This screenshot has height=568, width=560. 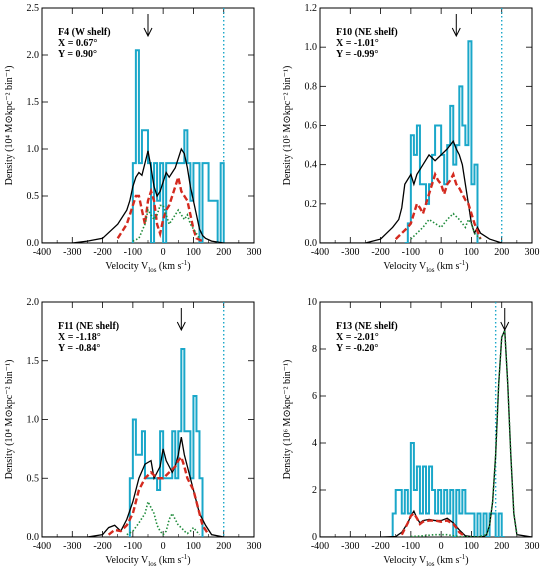 What do you see at coordinates (77, 43) in the screenshot?
I see `panel-annotation: X = 0.67°` at bounding box center [77, 43].